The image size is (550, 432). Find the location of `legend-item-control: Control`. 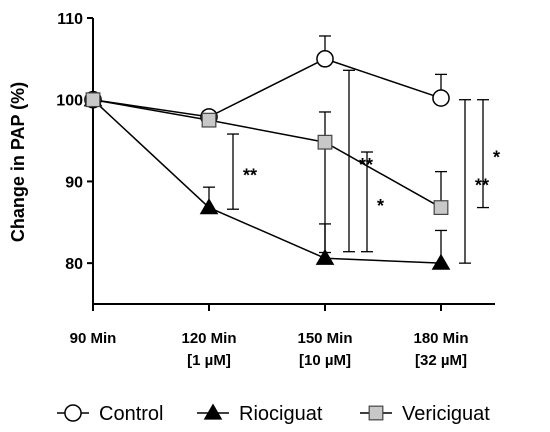

legend-item-control: Control is located at coordinates (110, 414).